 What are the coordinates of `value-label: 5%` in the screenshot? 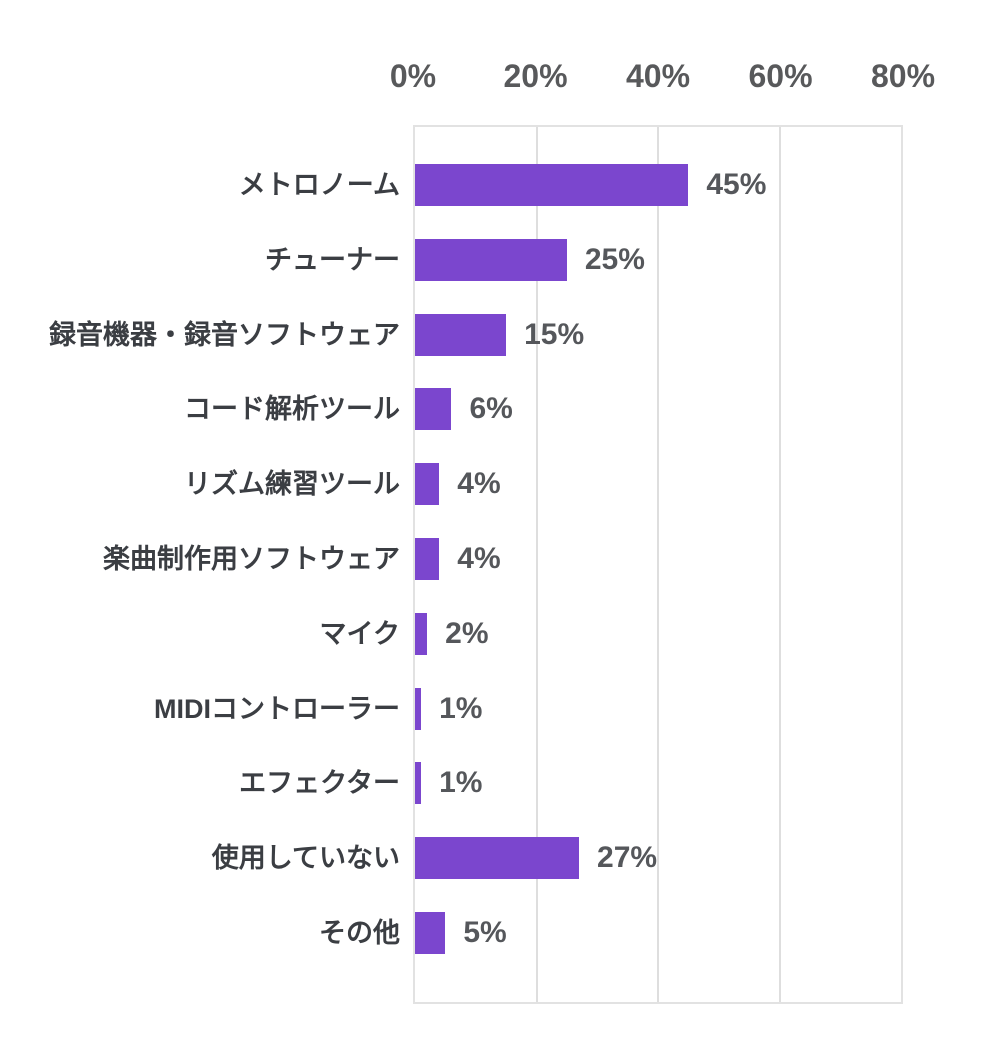 It's located at (485, 932).